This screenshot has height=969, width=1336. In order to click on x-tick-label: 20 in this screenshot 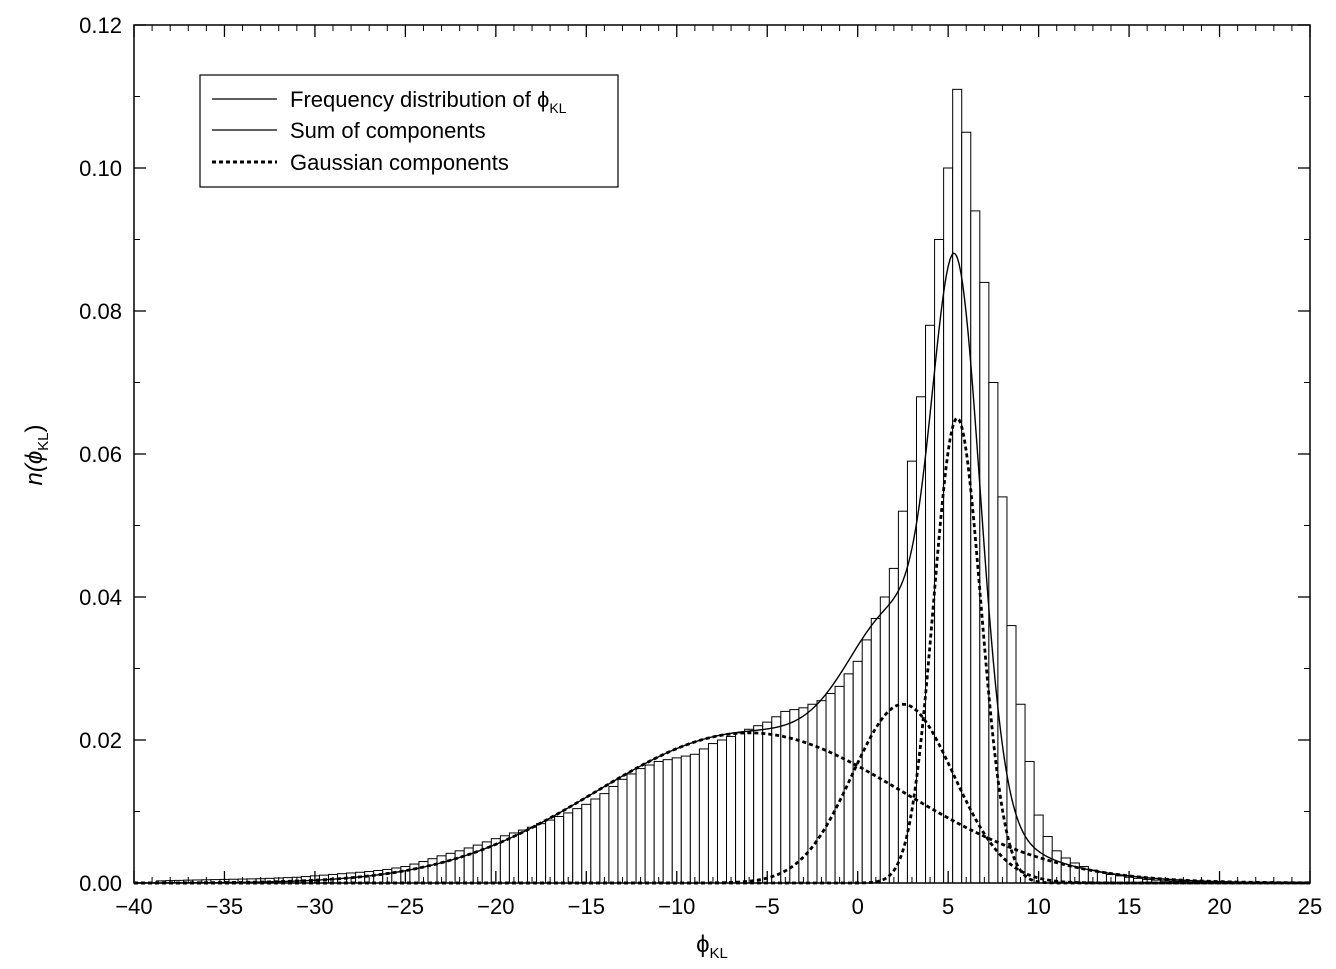, I will do `click(1219, 906)`.